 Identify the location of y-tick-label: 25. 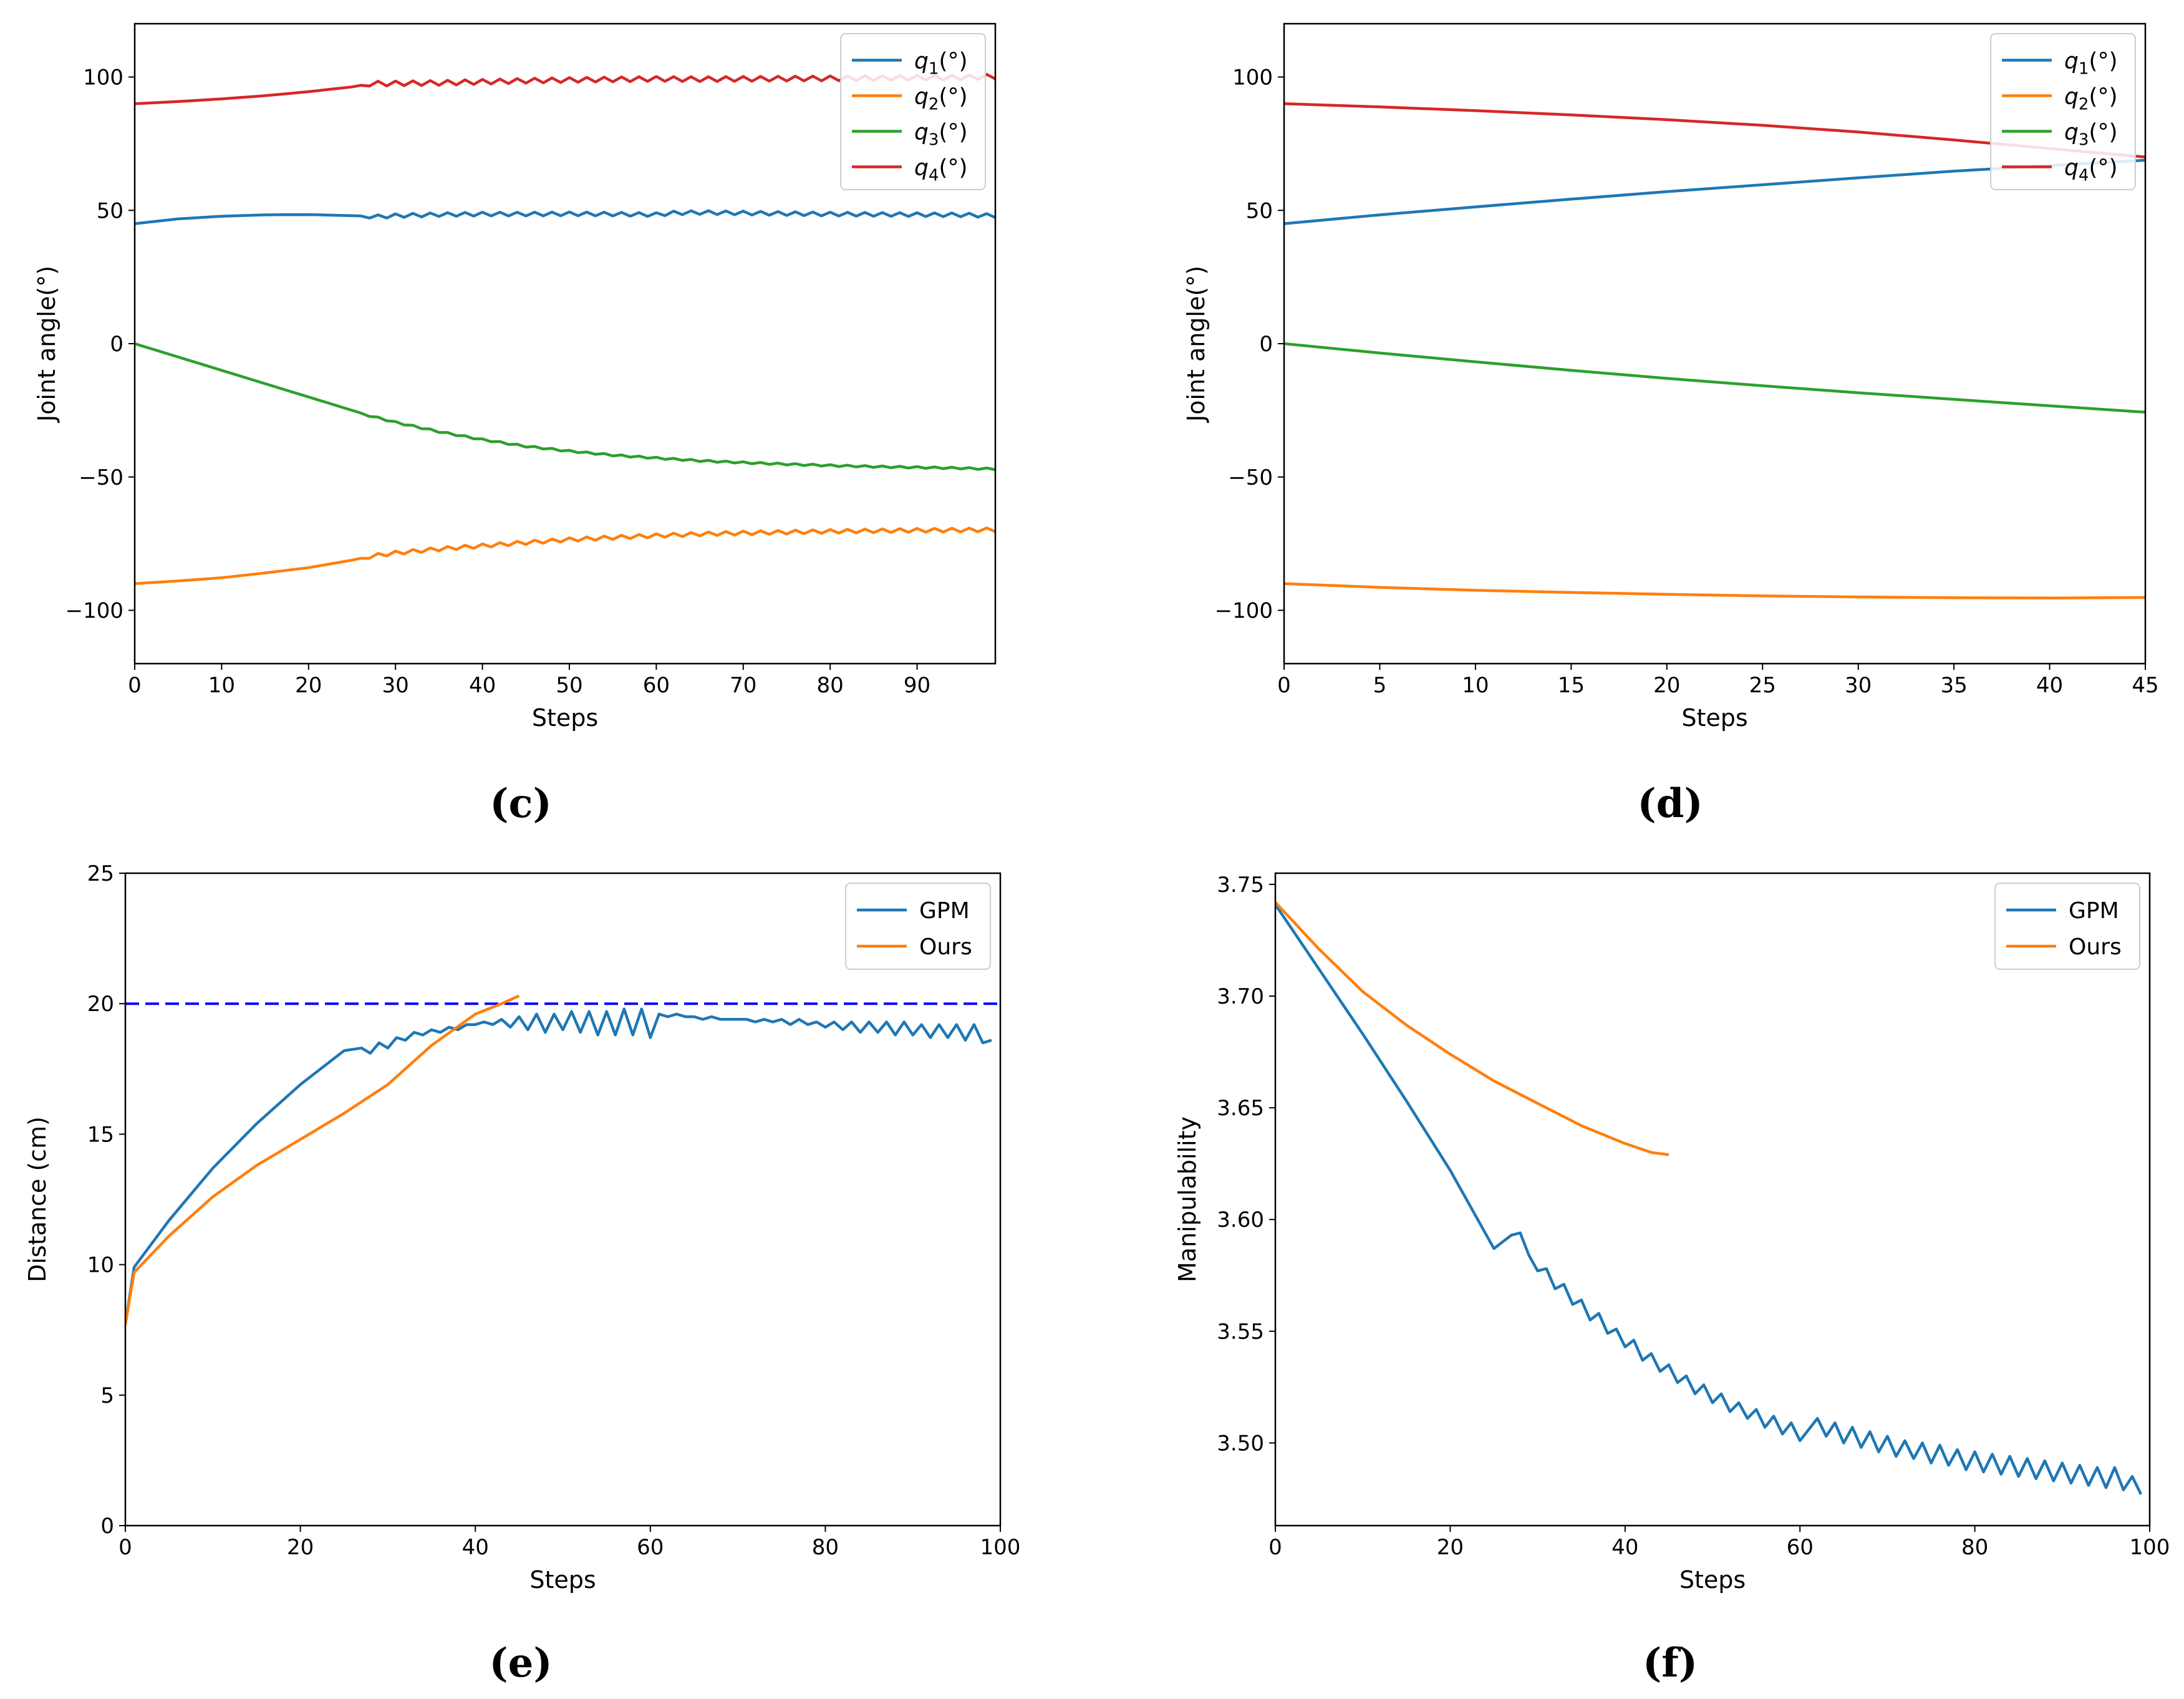
(100, 873).